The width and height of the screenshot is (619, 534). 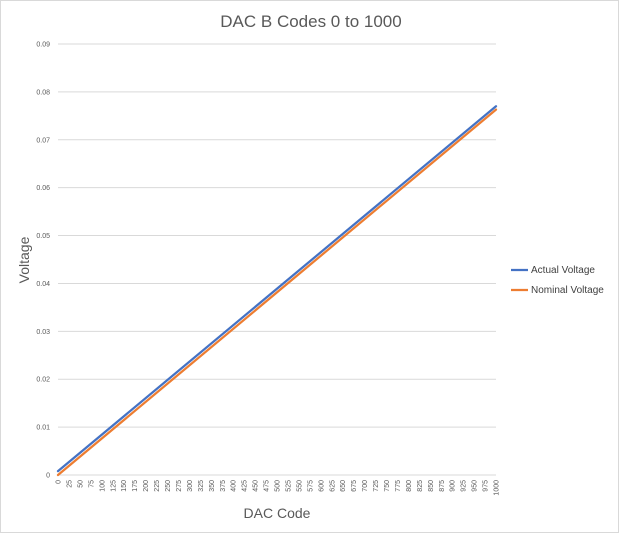 I want to click on legend-label: Nominal Voltage, so click(x=567, y=290).